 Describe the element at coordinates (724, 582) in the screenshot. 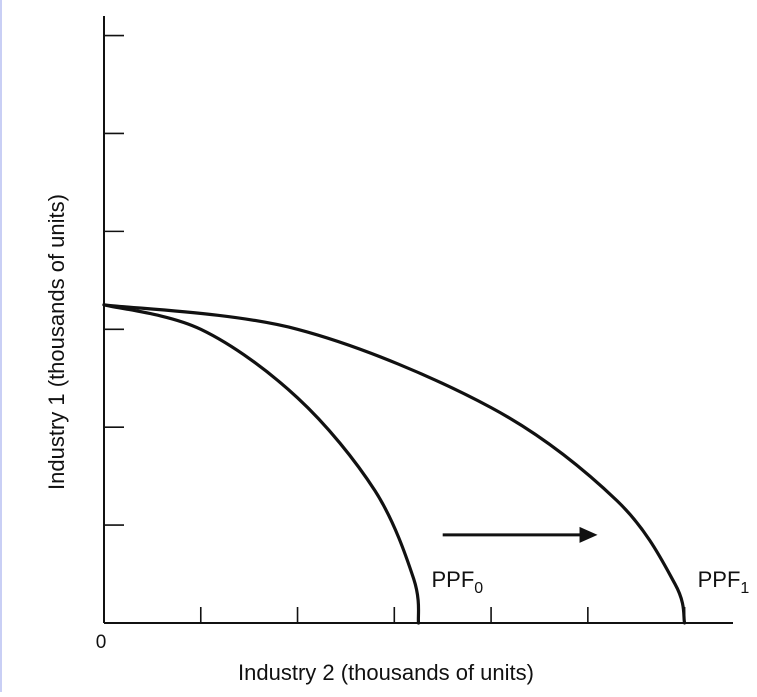

I see `ppf-label-1: PPF1` at that location.